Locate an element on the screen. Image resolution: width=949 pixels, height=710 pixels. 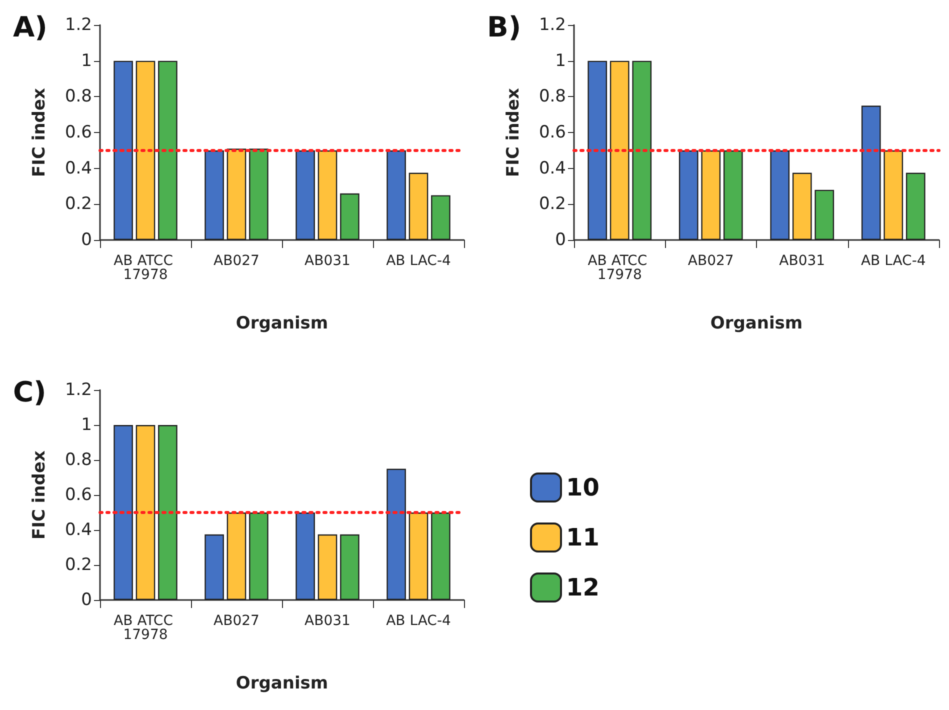
legend-label: 10 is located at coordinates (583, 488).